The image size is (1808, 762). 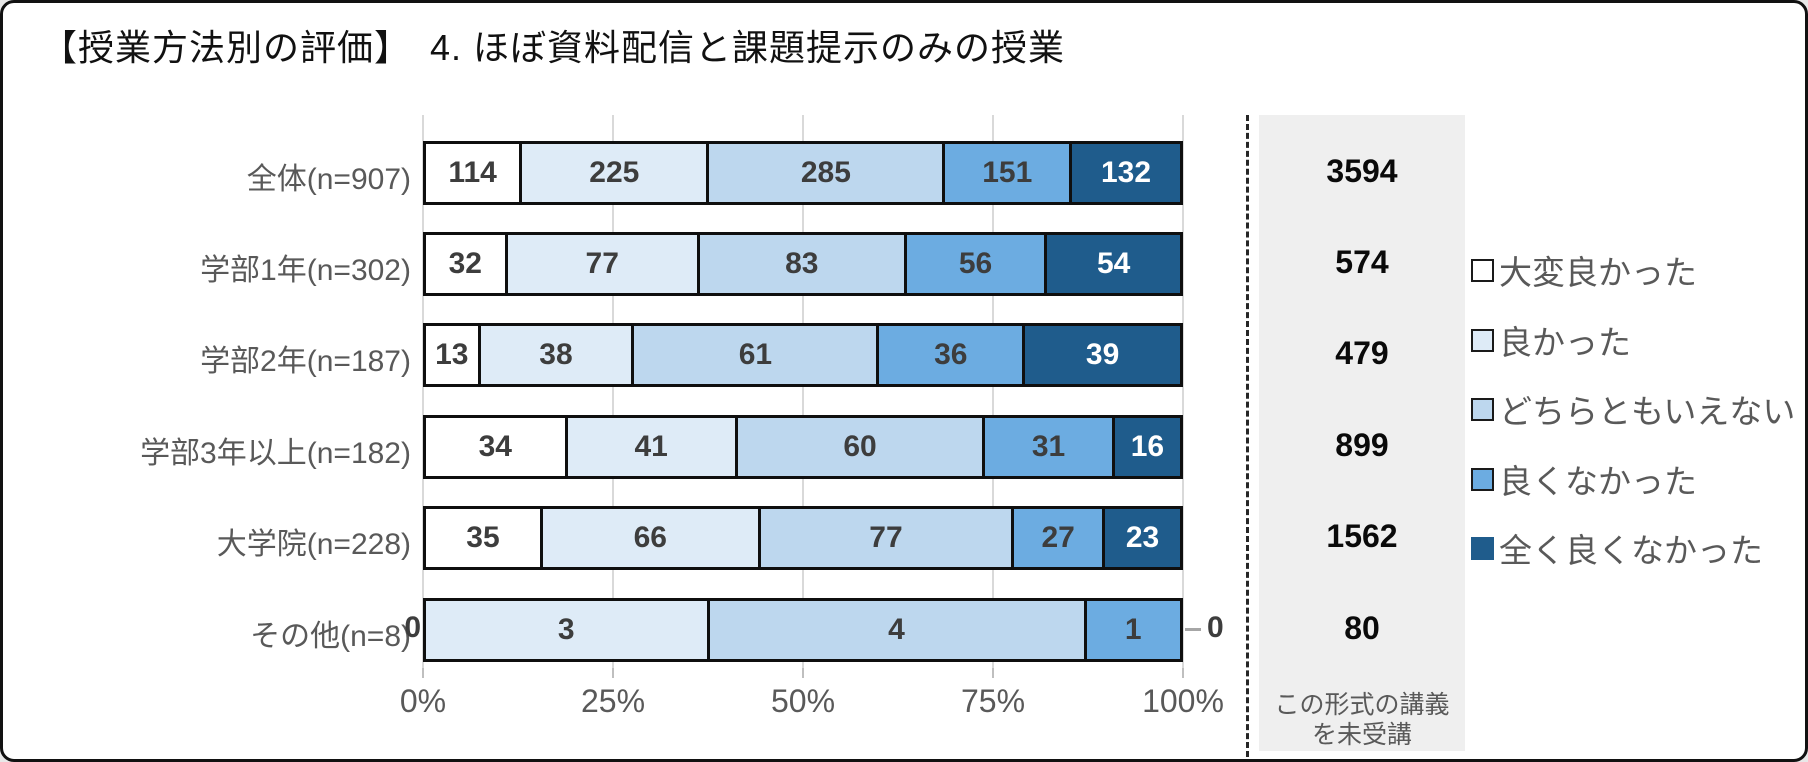 I want to click on bar-segment: 36, so click(x=951, y=355).